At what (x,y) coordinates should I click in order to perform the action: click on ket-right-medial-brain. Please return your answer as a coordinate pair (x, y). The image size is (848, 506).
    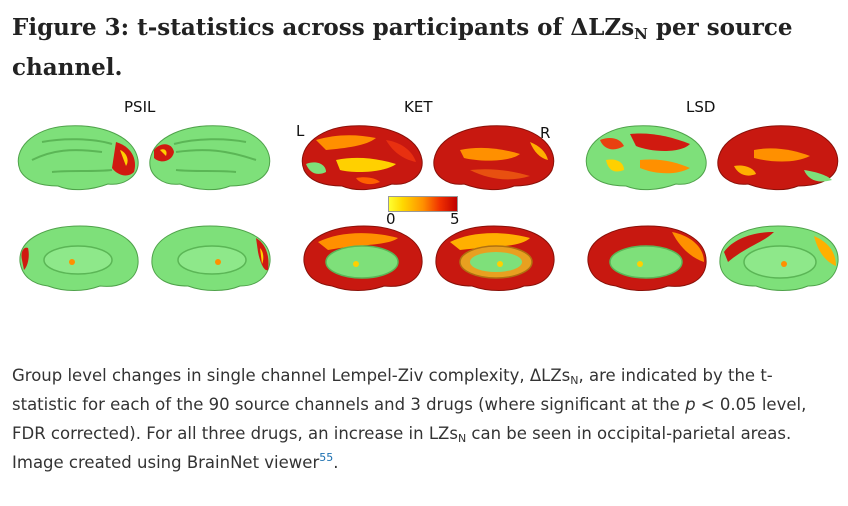
    Looking at the image, I should click on (495, 258).